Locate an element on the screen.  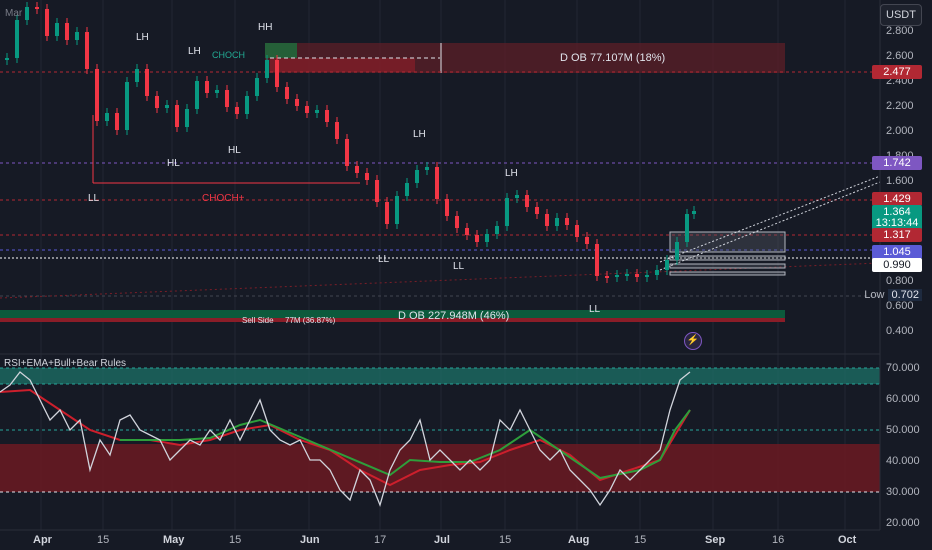
low-value: 0.702 is located at coordinates (905, 295).